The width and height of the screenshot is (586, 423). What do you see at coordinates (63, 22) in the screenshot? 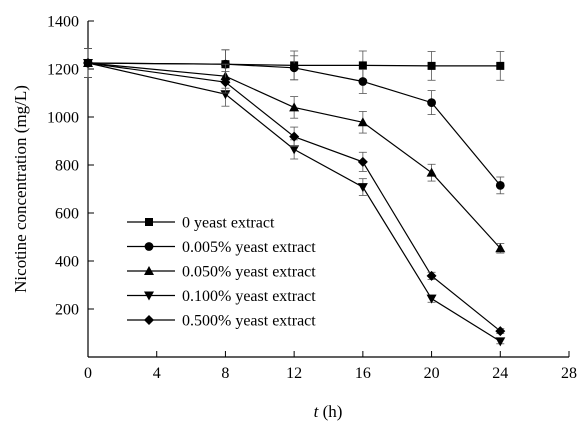
I see `y-tick-label: 1400` at bounding box center [63, 22].